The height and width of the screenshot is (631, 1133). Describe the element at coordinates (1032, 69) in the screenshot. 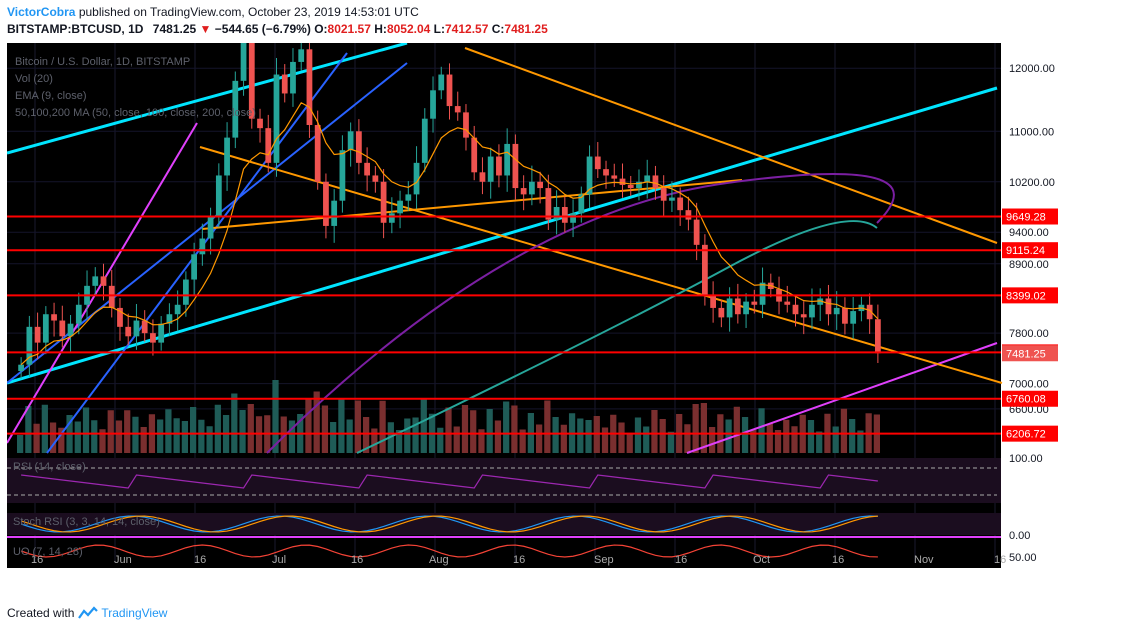

I see `price-tick-label: 12000.00` at that location.